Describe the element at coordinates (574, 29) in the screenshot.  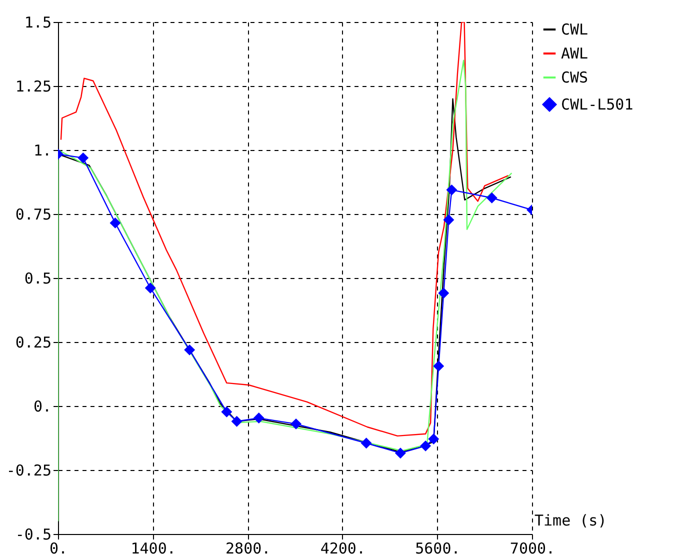
I see `legend-label: CWL` at that location.